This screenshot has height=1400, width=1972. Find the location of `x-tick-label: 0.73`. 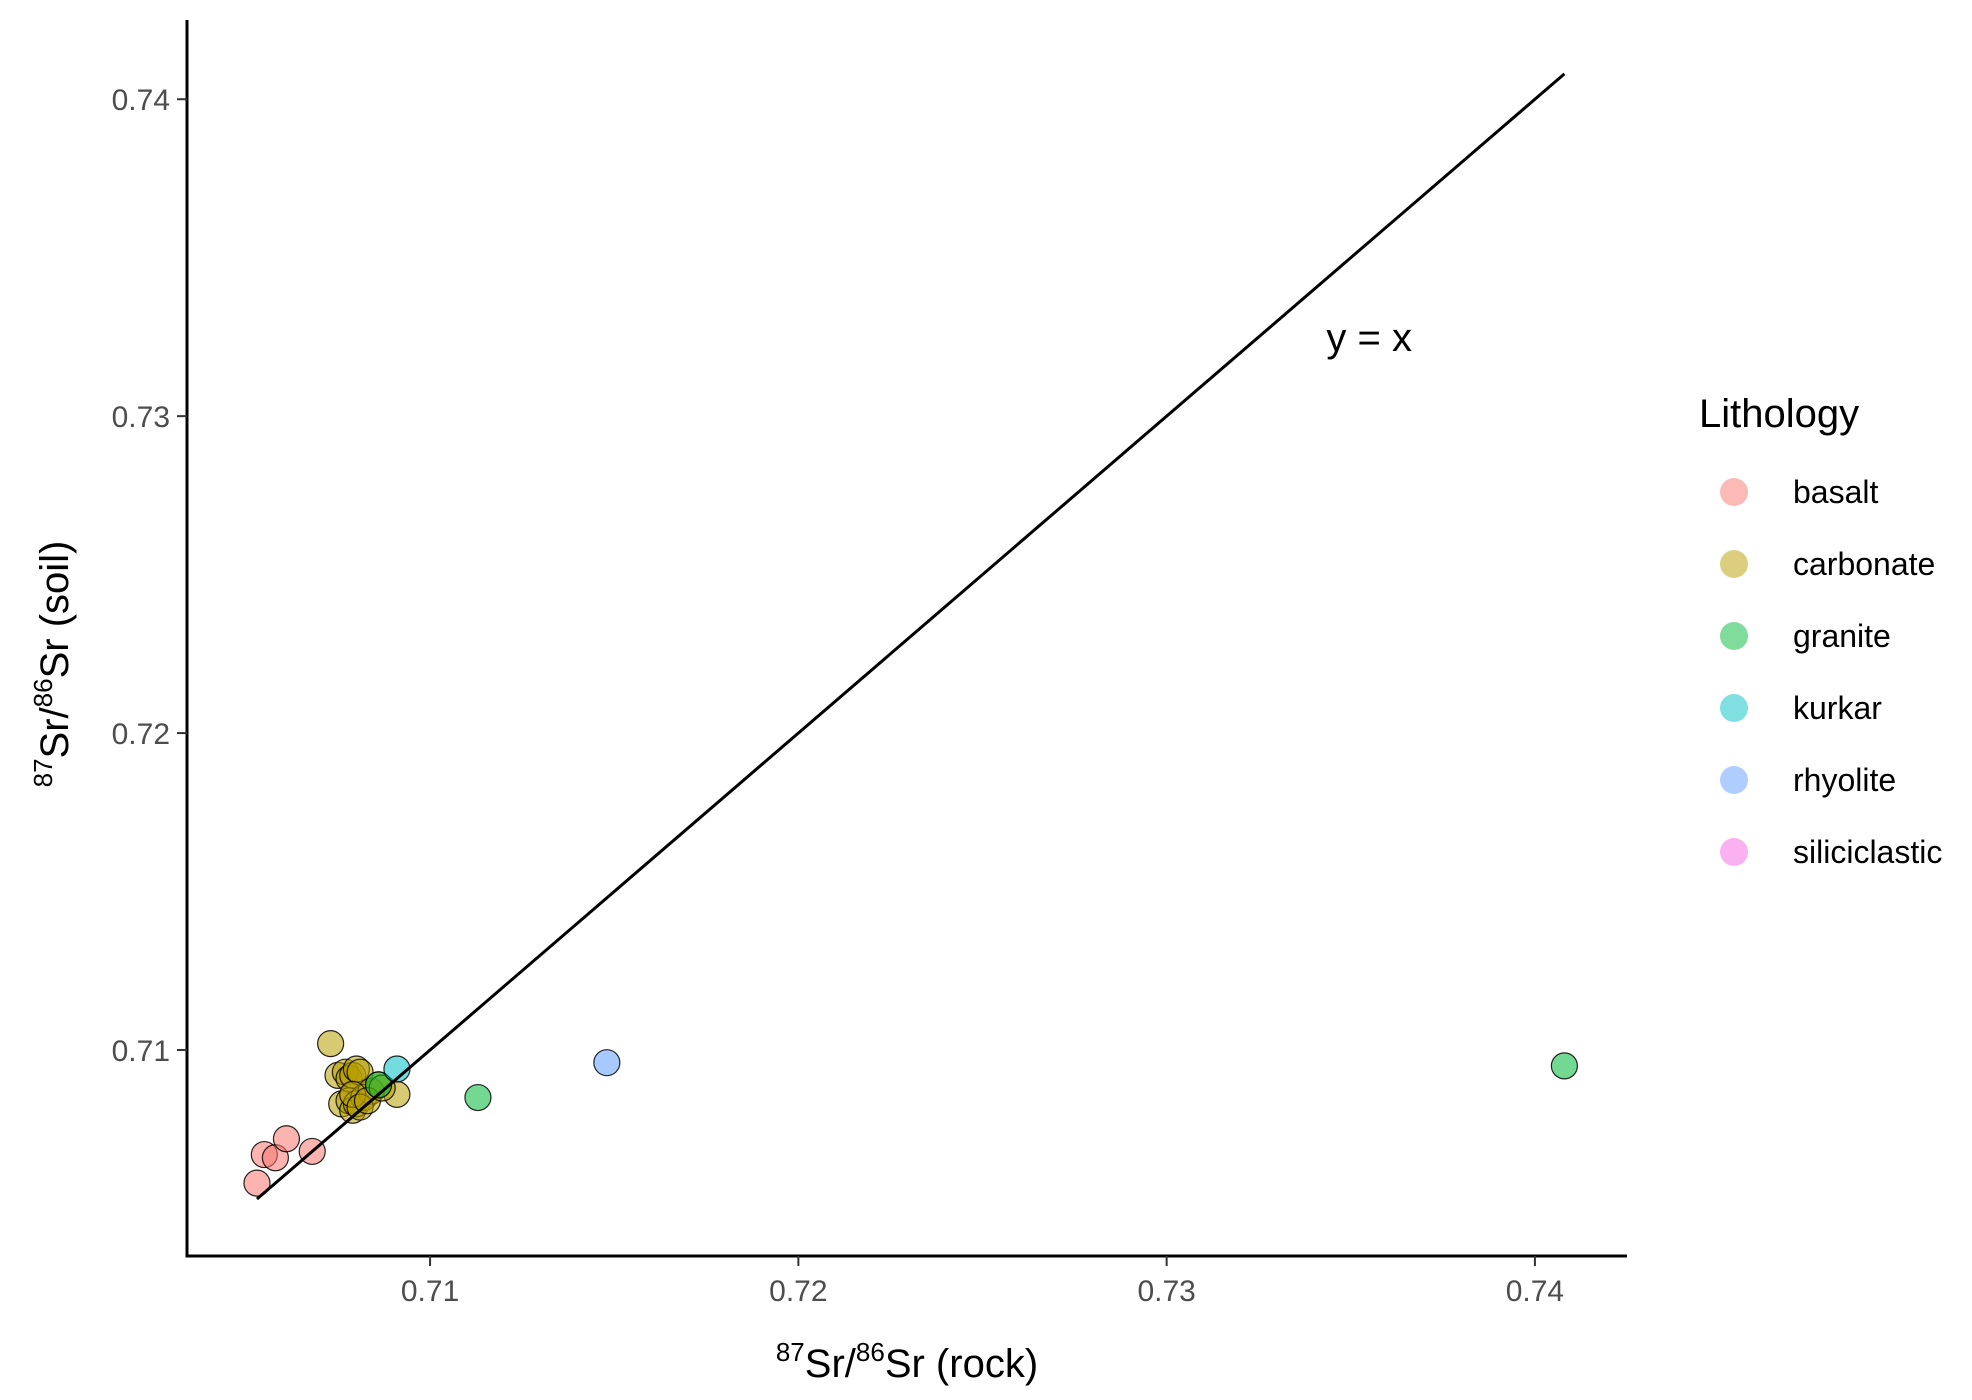

x-tick-label: 0.73 is located at coordinates (1166, 1291).